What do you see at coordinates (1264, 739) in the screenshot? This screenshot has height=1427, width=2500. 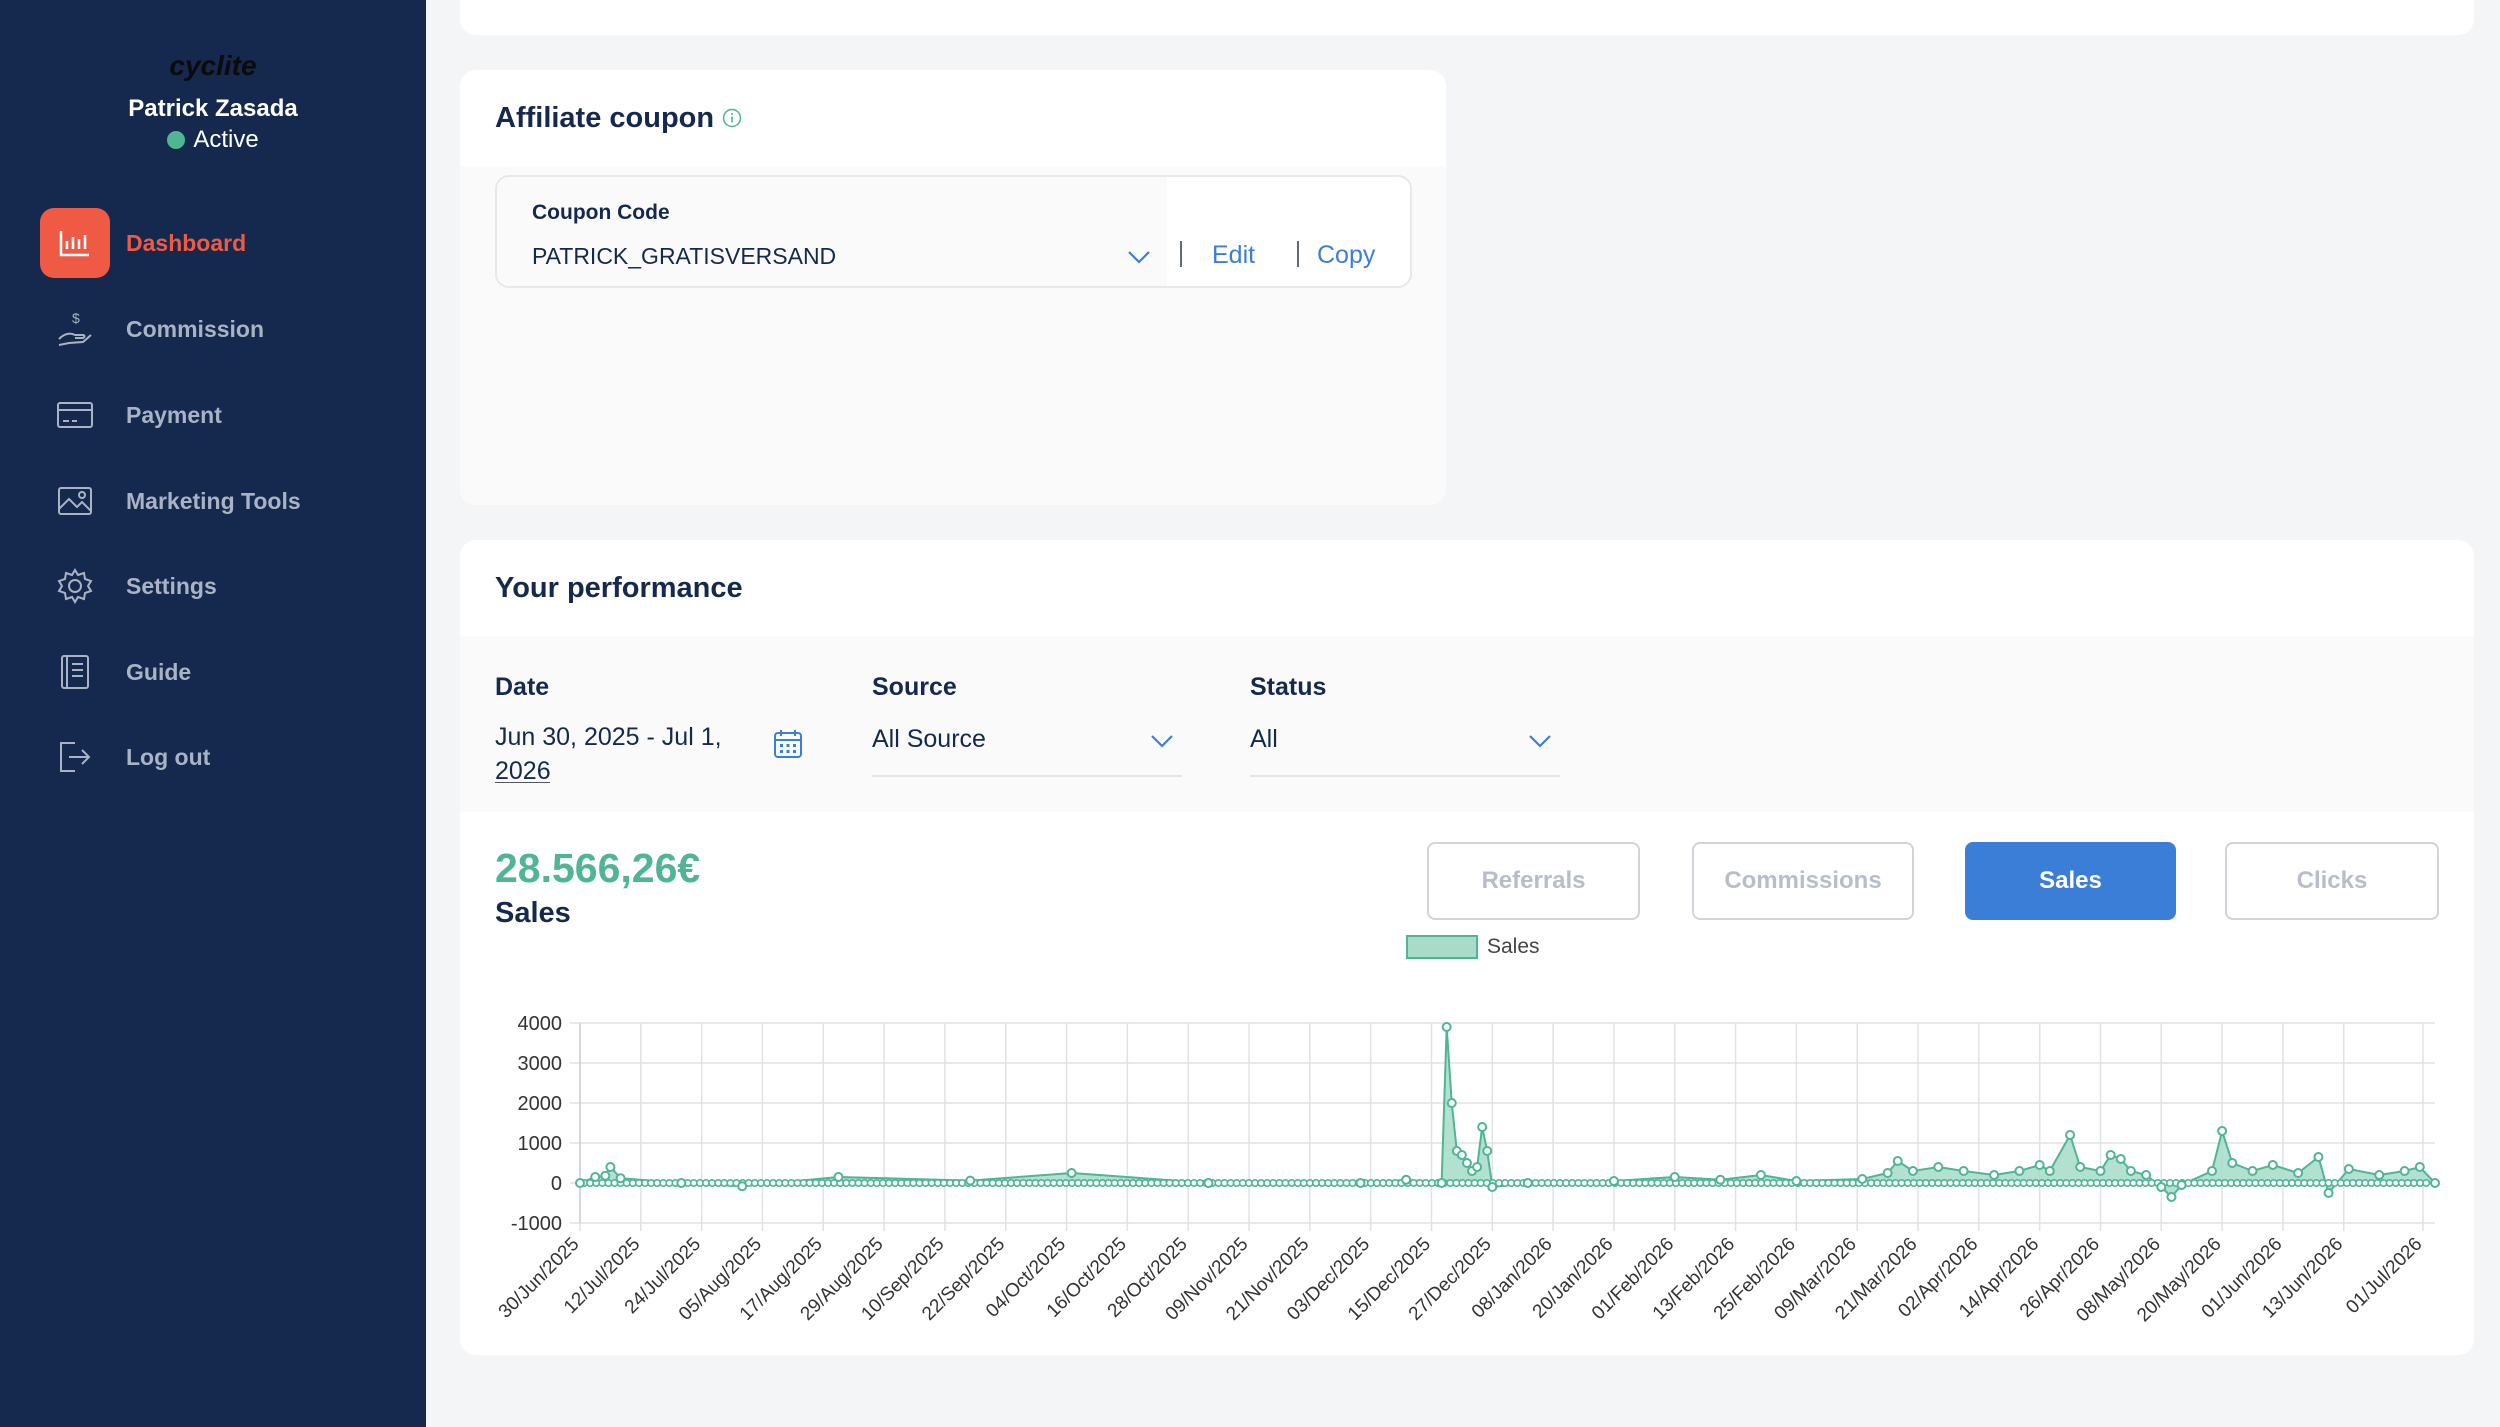 I see `status-select-value: All` at bounding box center [1264, 739].